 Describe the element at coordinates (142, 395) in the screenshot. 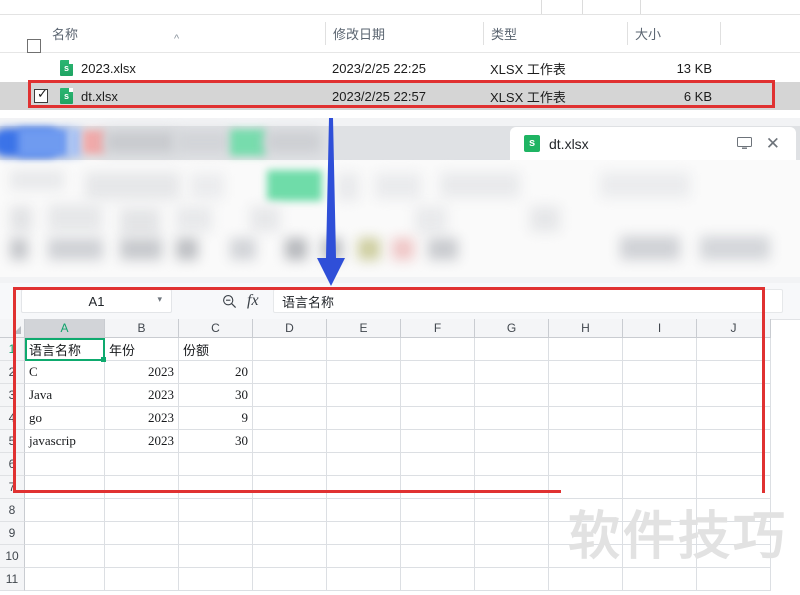

I see `cell-B3: 2023` at that location.